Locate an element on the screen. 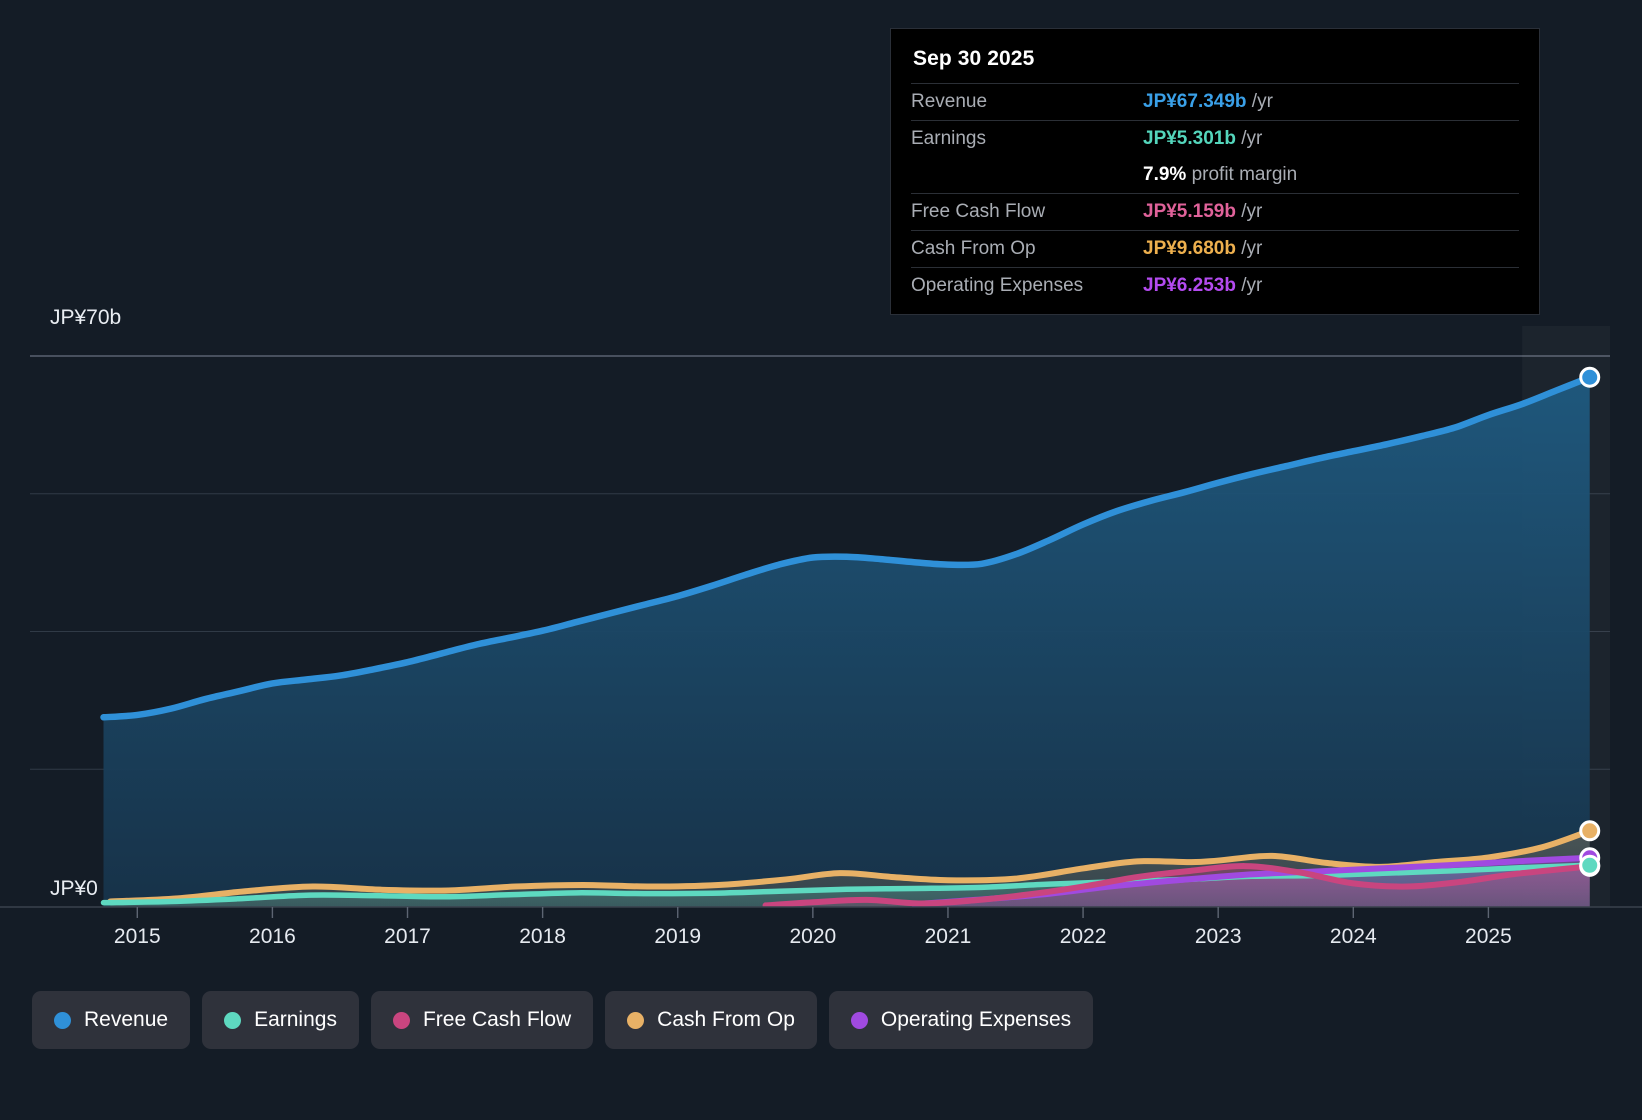 This screenshot has width=1642, height=1120. tooltip-metric-amount: JP¥67.349b is located at coordinates (1195, 101).